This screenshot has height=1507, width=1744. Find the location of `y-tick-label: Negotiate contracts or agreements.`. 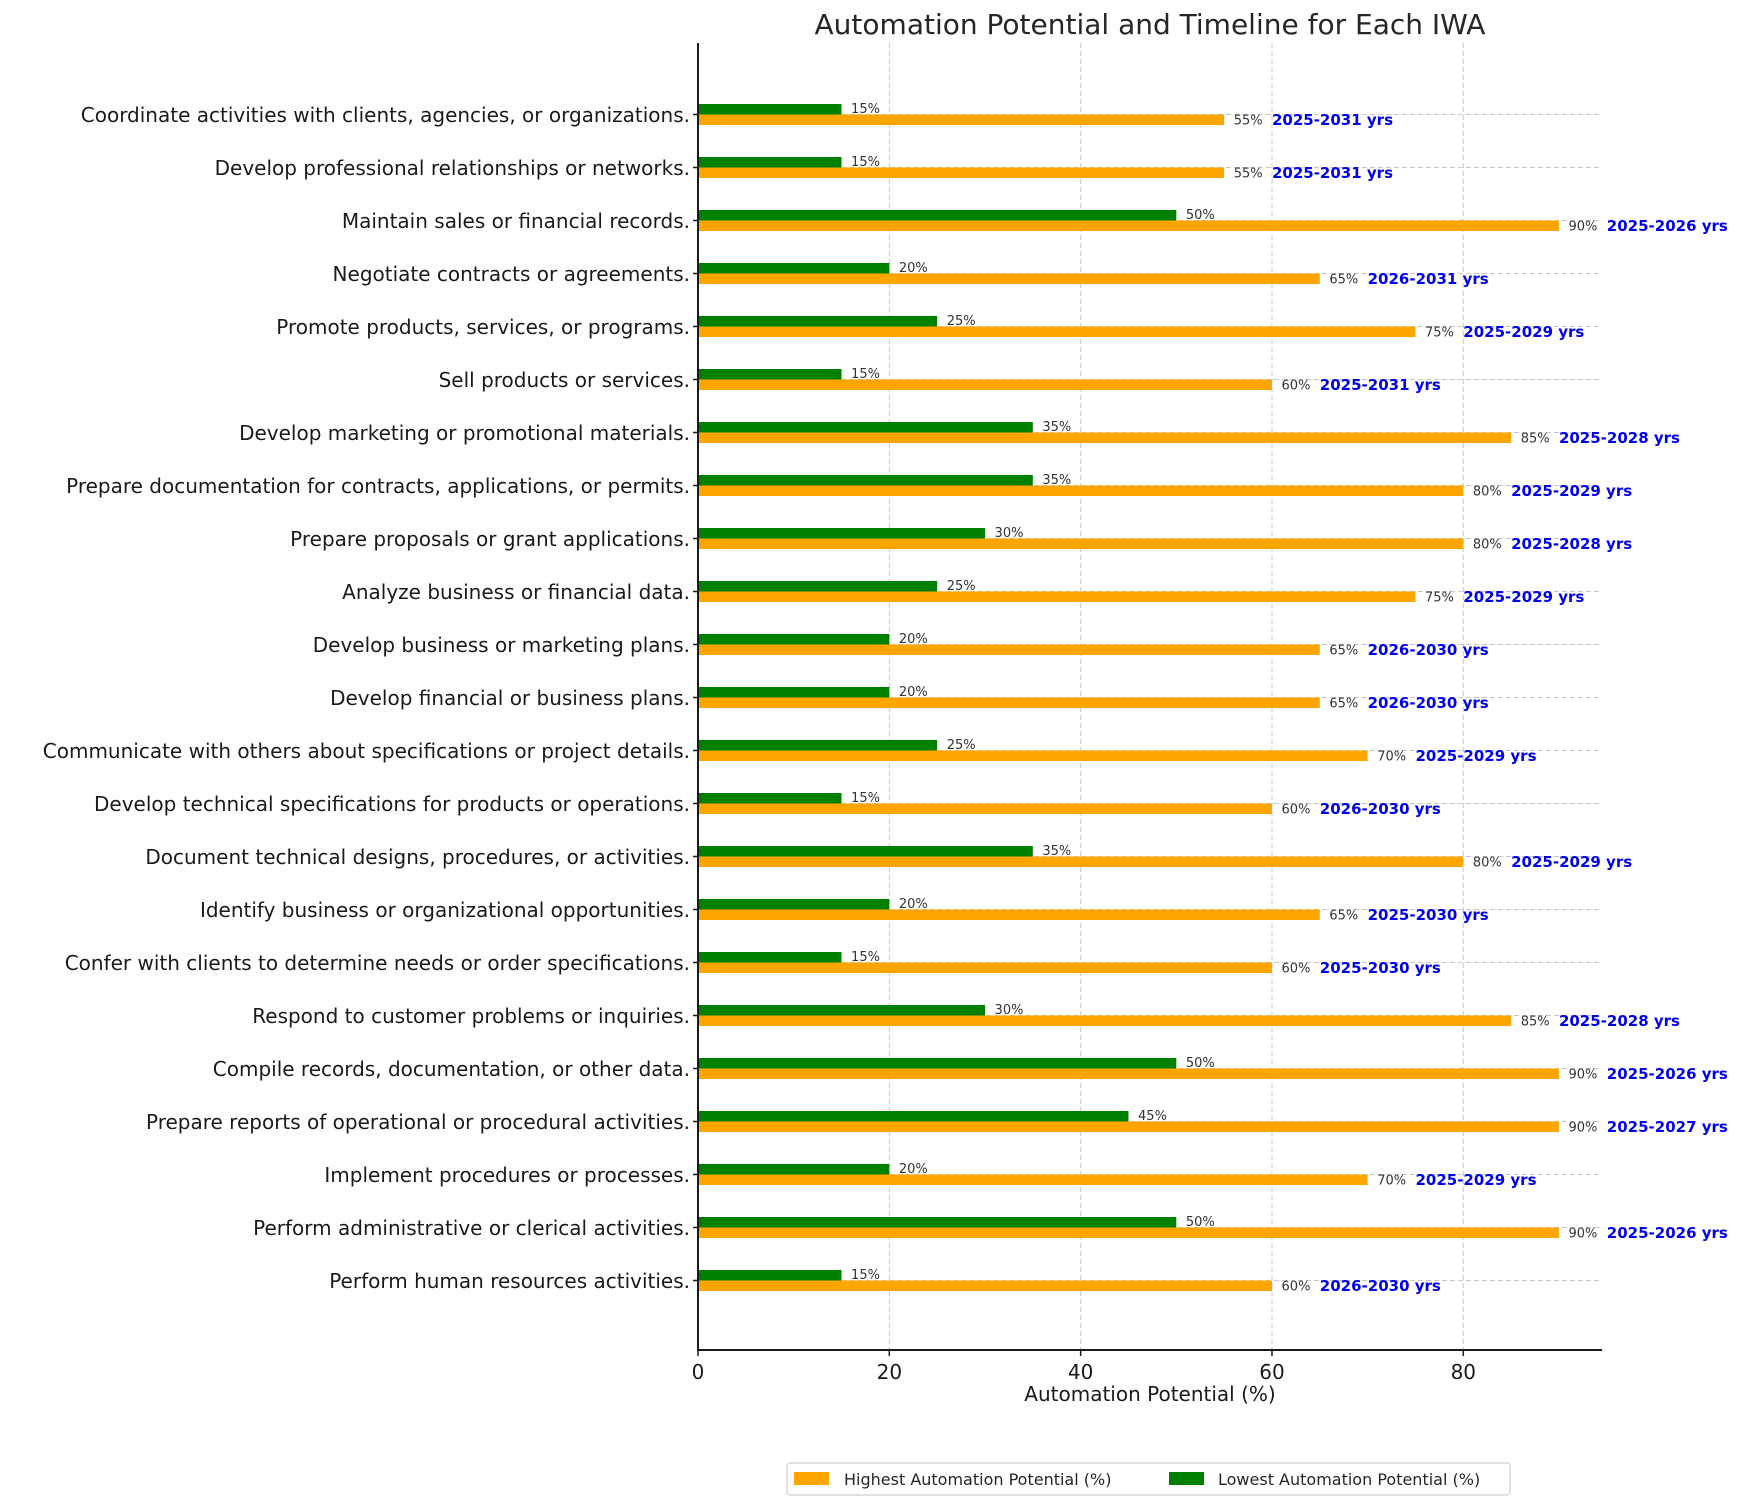

y-tick-label: Negotiate contracts or agreements. is located at coordinates (511, 274).